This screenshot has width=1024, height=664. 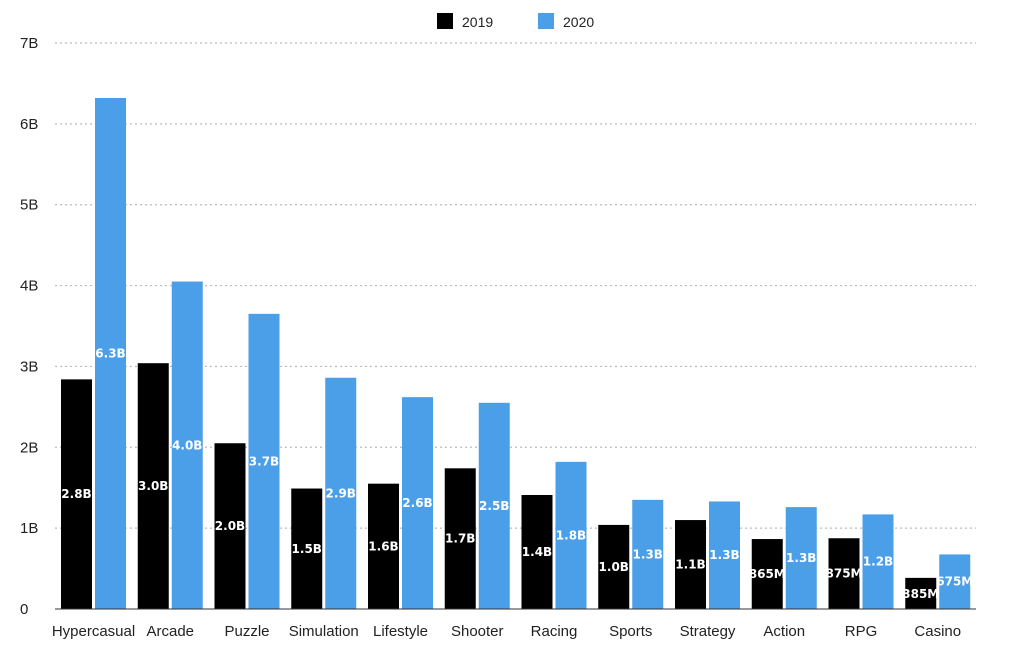 I want to click on data-label: 675M, so click(x=954, y=582).